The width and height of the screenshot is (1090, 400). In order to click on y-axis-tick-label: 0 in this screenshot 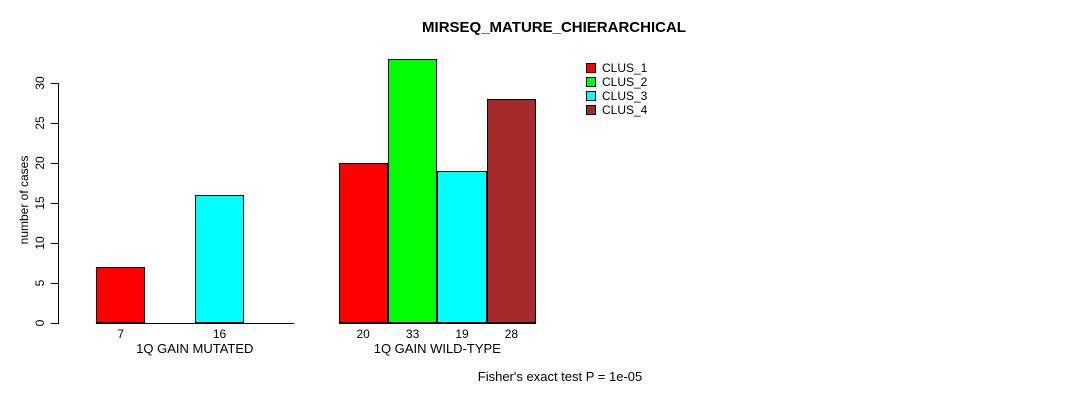, I will do `click(40, 323)`.